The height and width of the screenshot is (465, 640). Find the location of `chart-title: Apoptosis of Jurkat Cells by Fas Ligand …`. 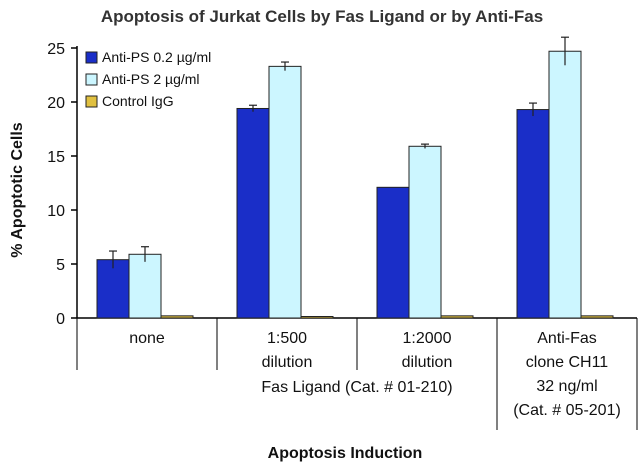

chart-title: Apoptosis of Jurkat Cells by Fas Ligand … is located at coordinates (322, 16).